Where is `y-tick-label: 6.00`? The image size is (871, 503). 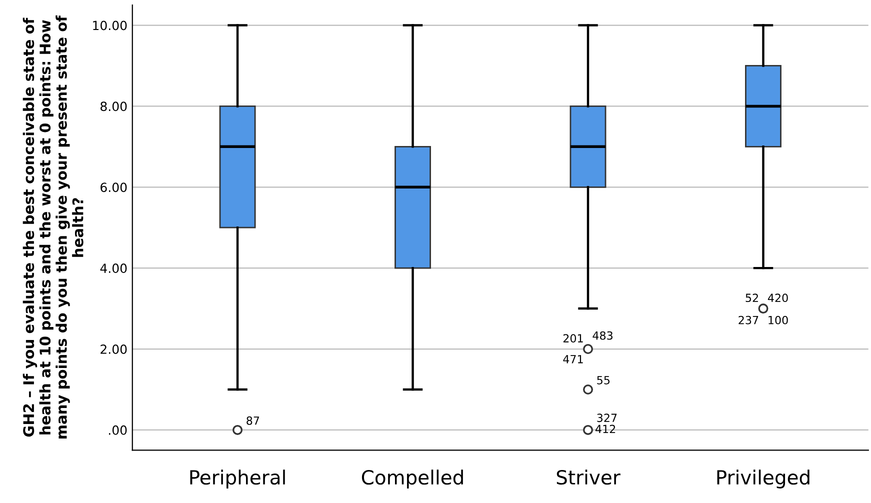 y-tick-label: 6.00 is located at coordinates (113, 187).